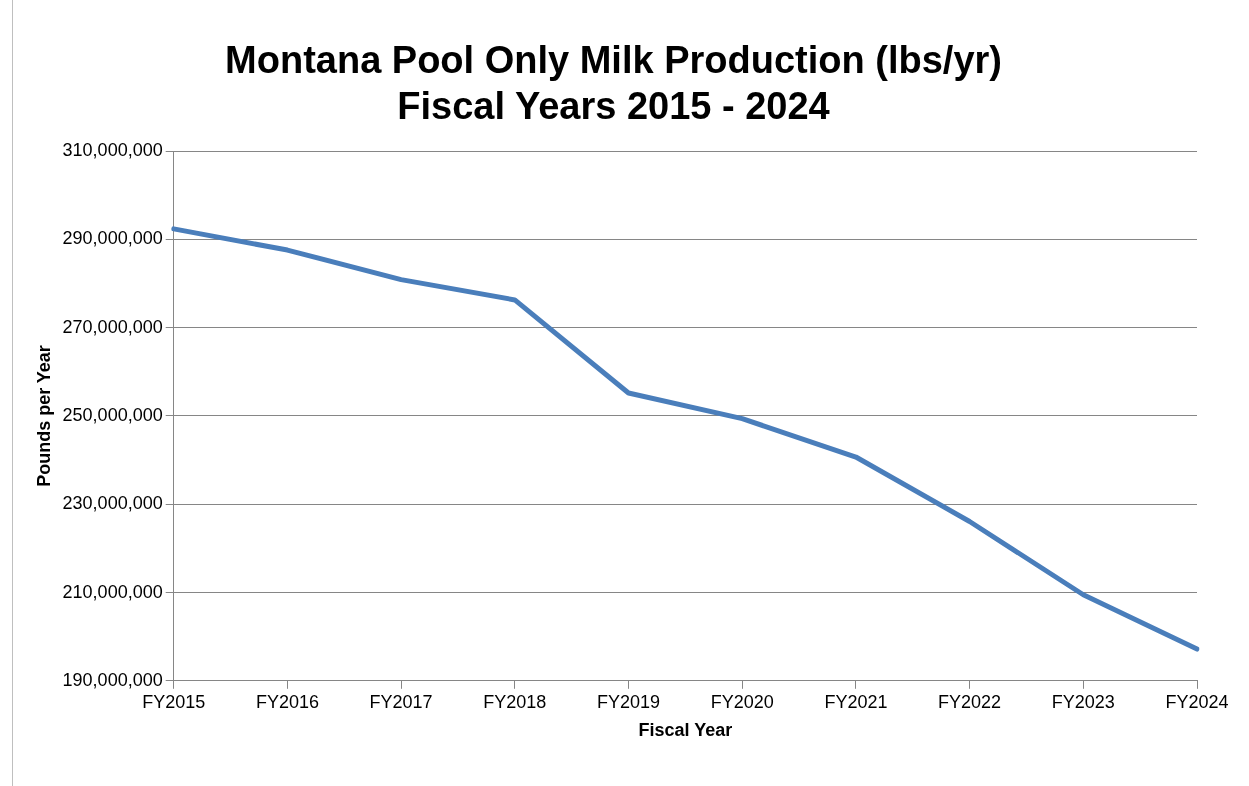 The image size is (1249, 786). Describe the element at coordinates (112, 503) in the screenshot. I see `y-tick-label: 230,000,000` at that location.